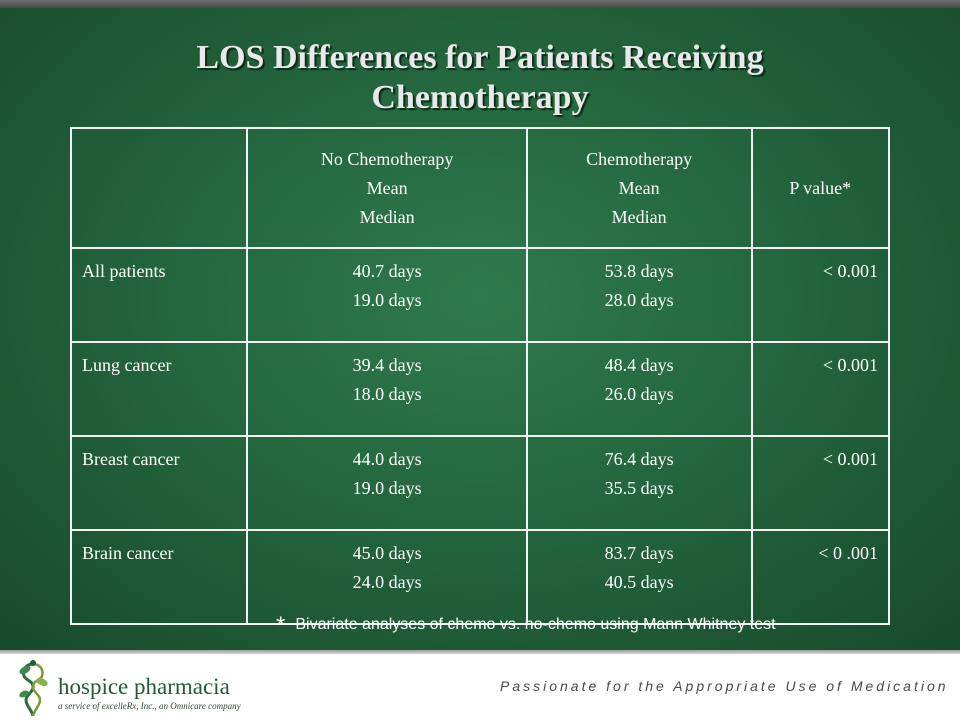  What do you see at coordinates (639, 300) in the screenshot?
I see `median-value: 28.0 days` at bounding box center [639, 300].